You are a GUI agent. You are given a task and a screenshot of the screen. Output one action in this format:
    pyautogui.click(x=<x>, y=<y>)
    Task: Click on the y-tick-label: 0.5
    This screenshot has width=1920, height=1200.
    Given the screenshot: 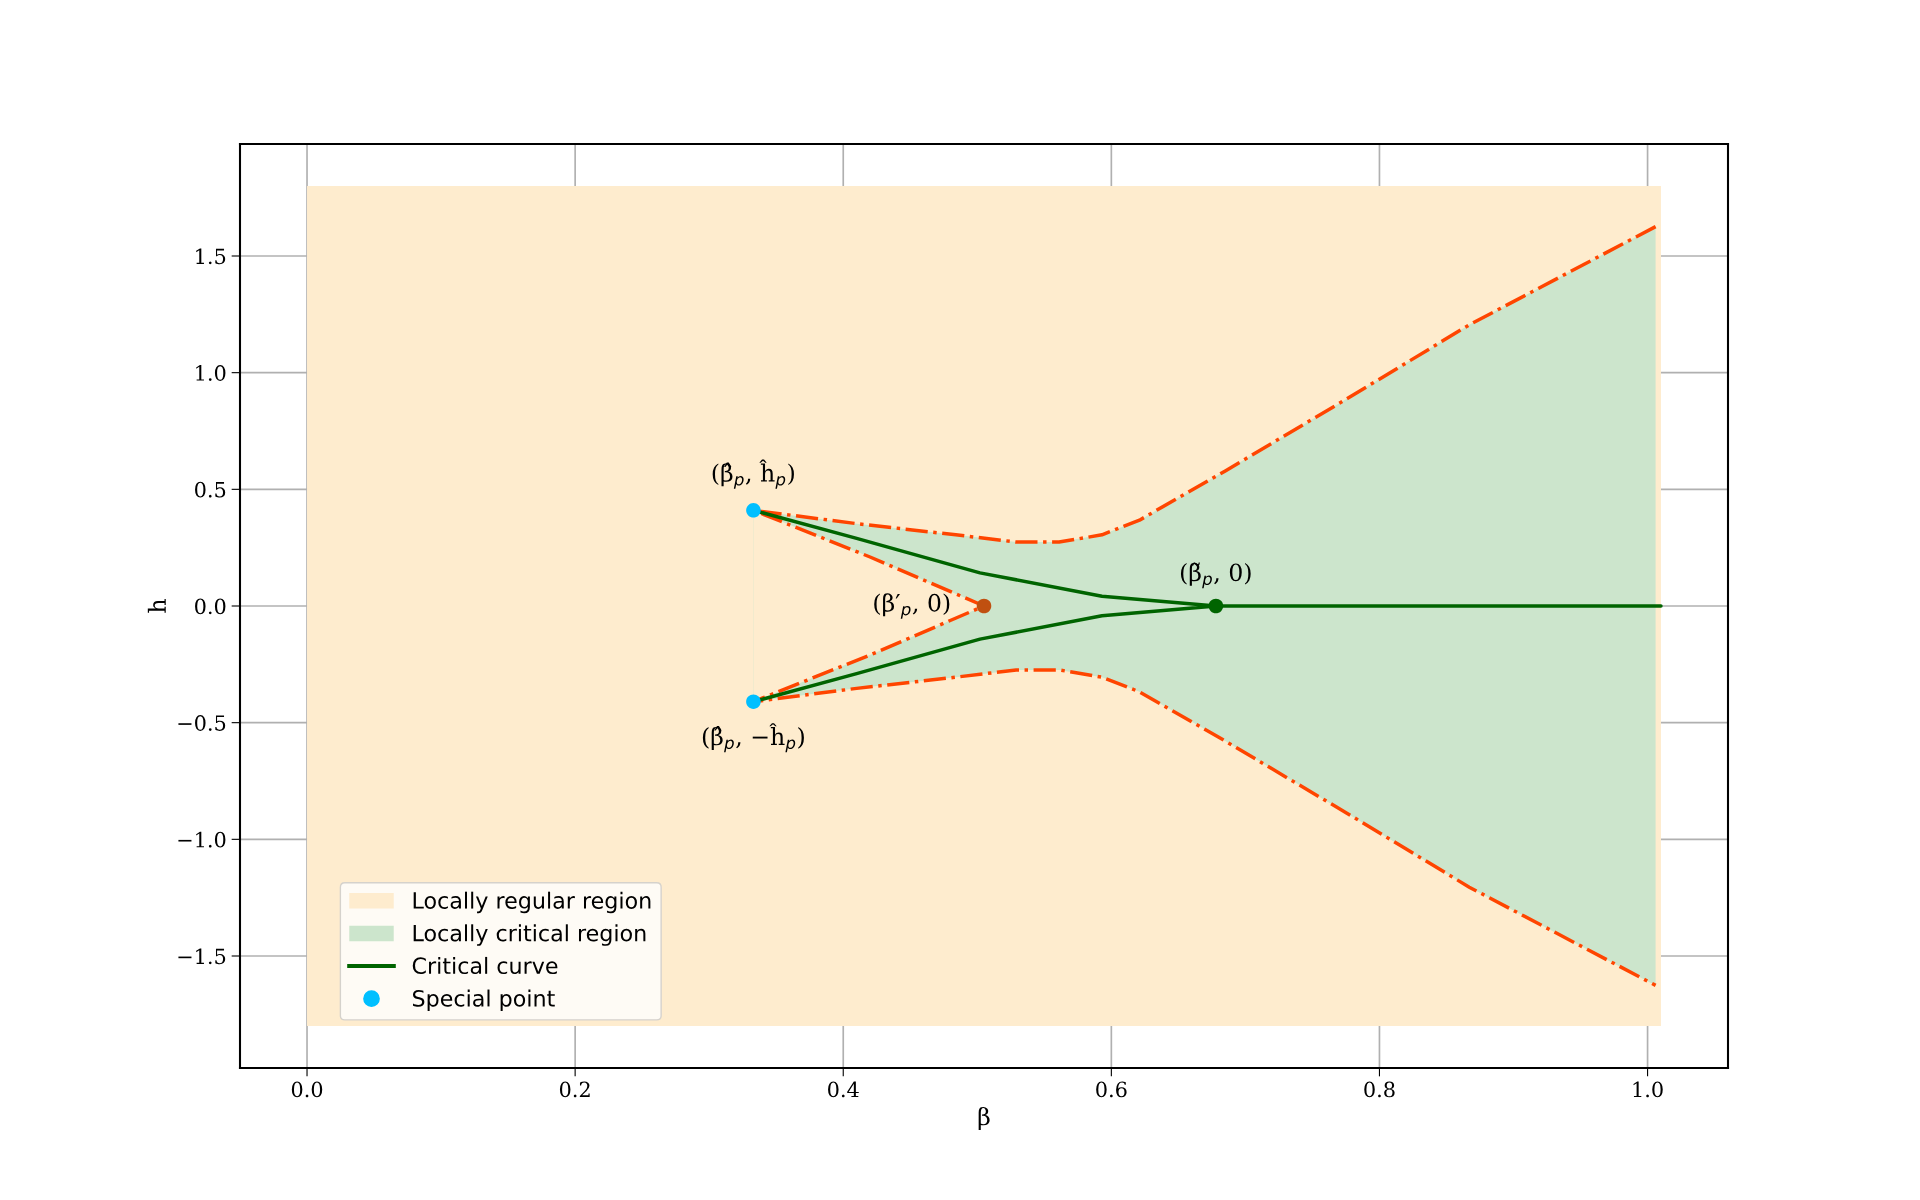 What is the action you would take?
    pyautogui.click(x=210, y=489)
    